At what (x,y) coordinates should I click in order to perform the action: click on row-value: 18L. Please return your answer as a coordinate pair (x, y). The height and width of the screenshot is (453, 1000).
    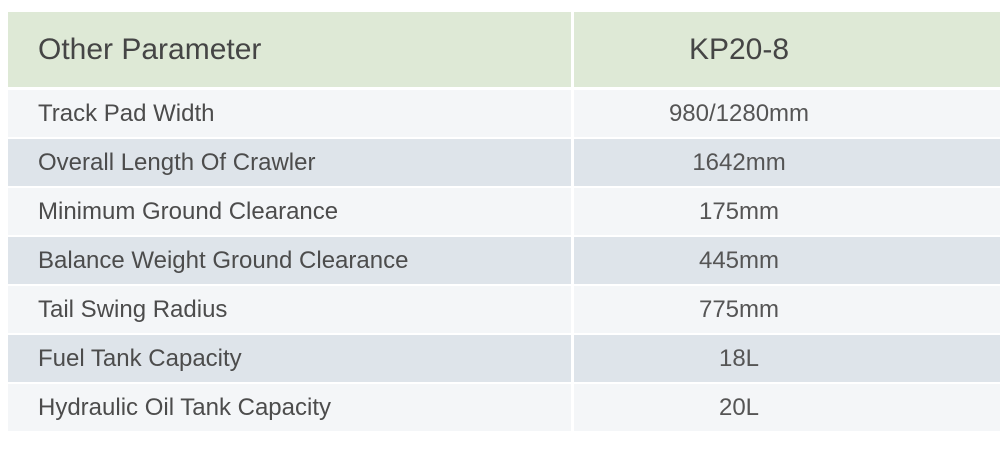
    Looking at the image, I should click on (787, 358).